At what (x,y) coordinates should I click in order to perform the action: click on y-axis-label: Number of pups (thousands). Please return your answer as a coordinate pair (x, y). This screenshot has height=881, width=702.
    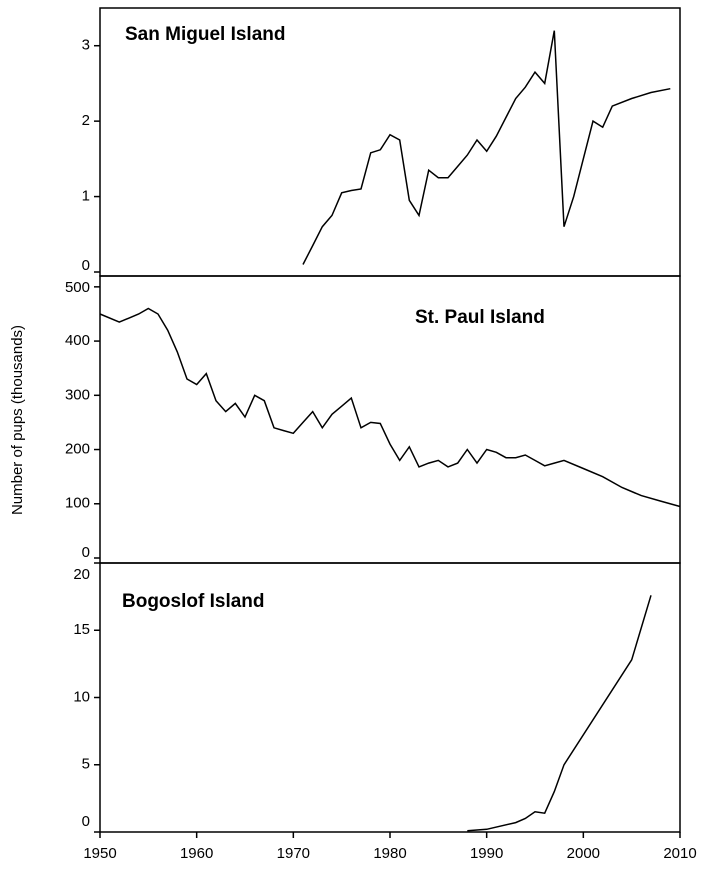
    Looking at the image, I should click on (17, 420).